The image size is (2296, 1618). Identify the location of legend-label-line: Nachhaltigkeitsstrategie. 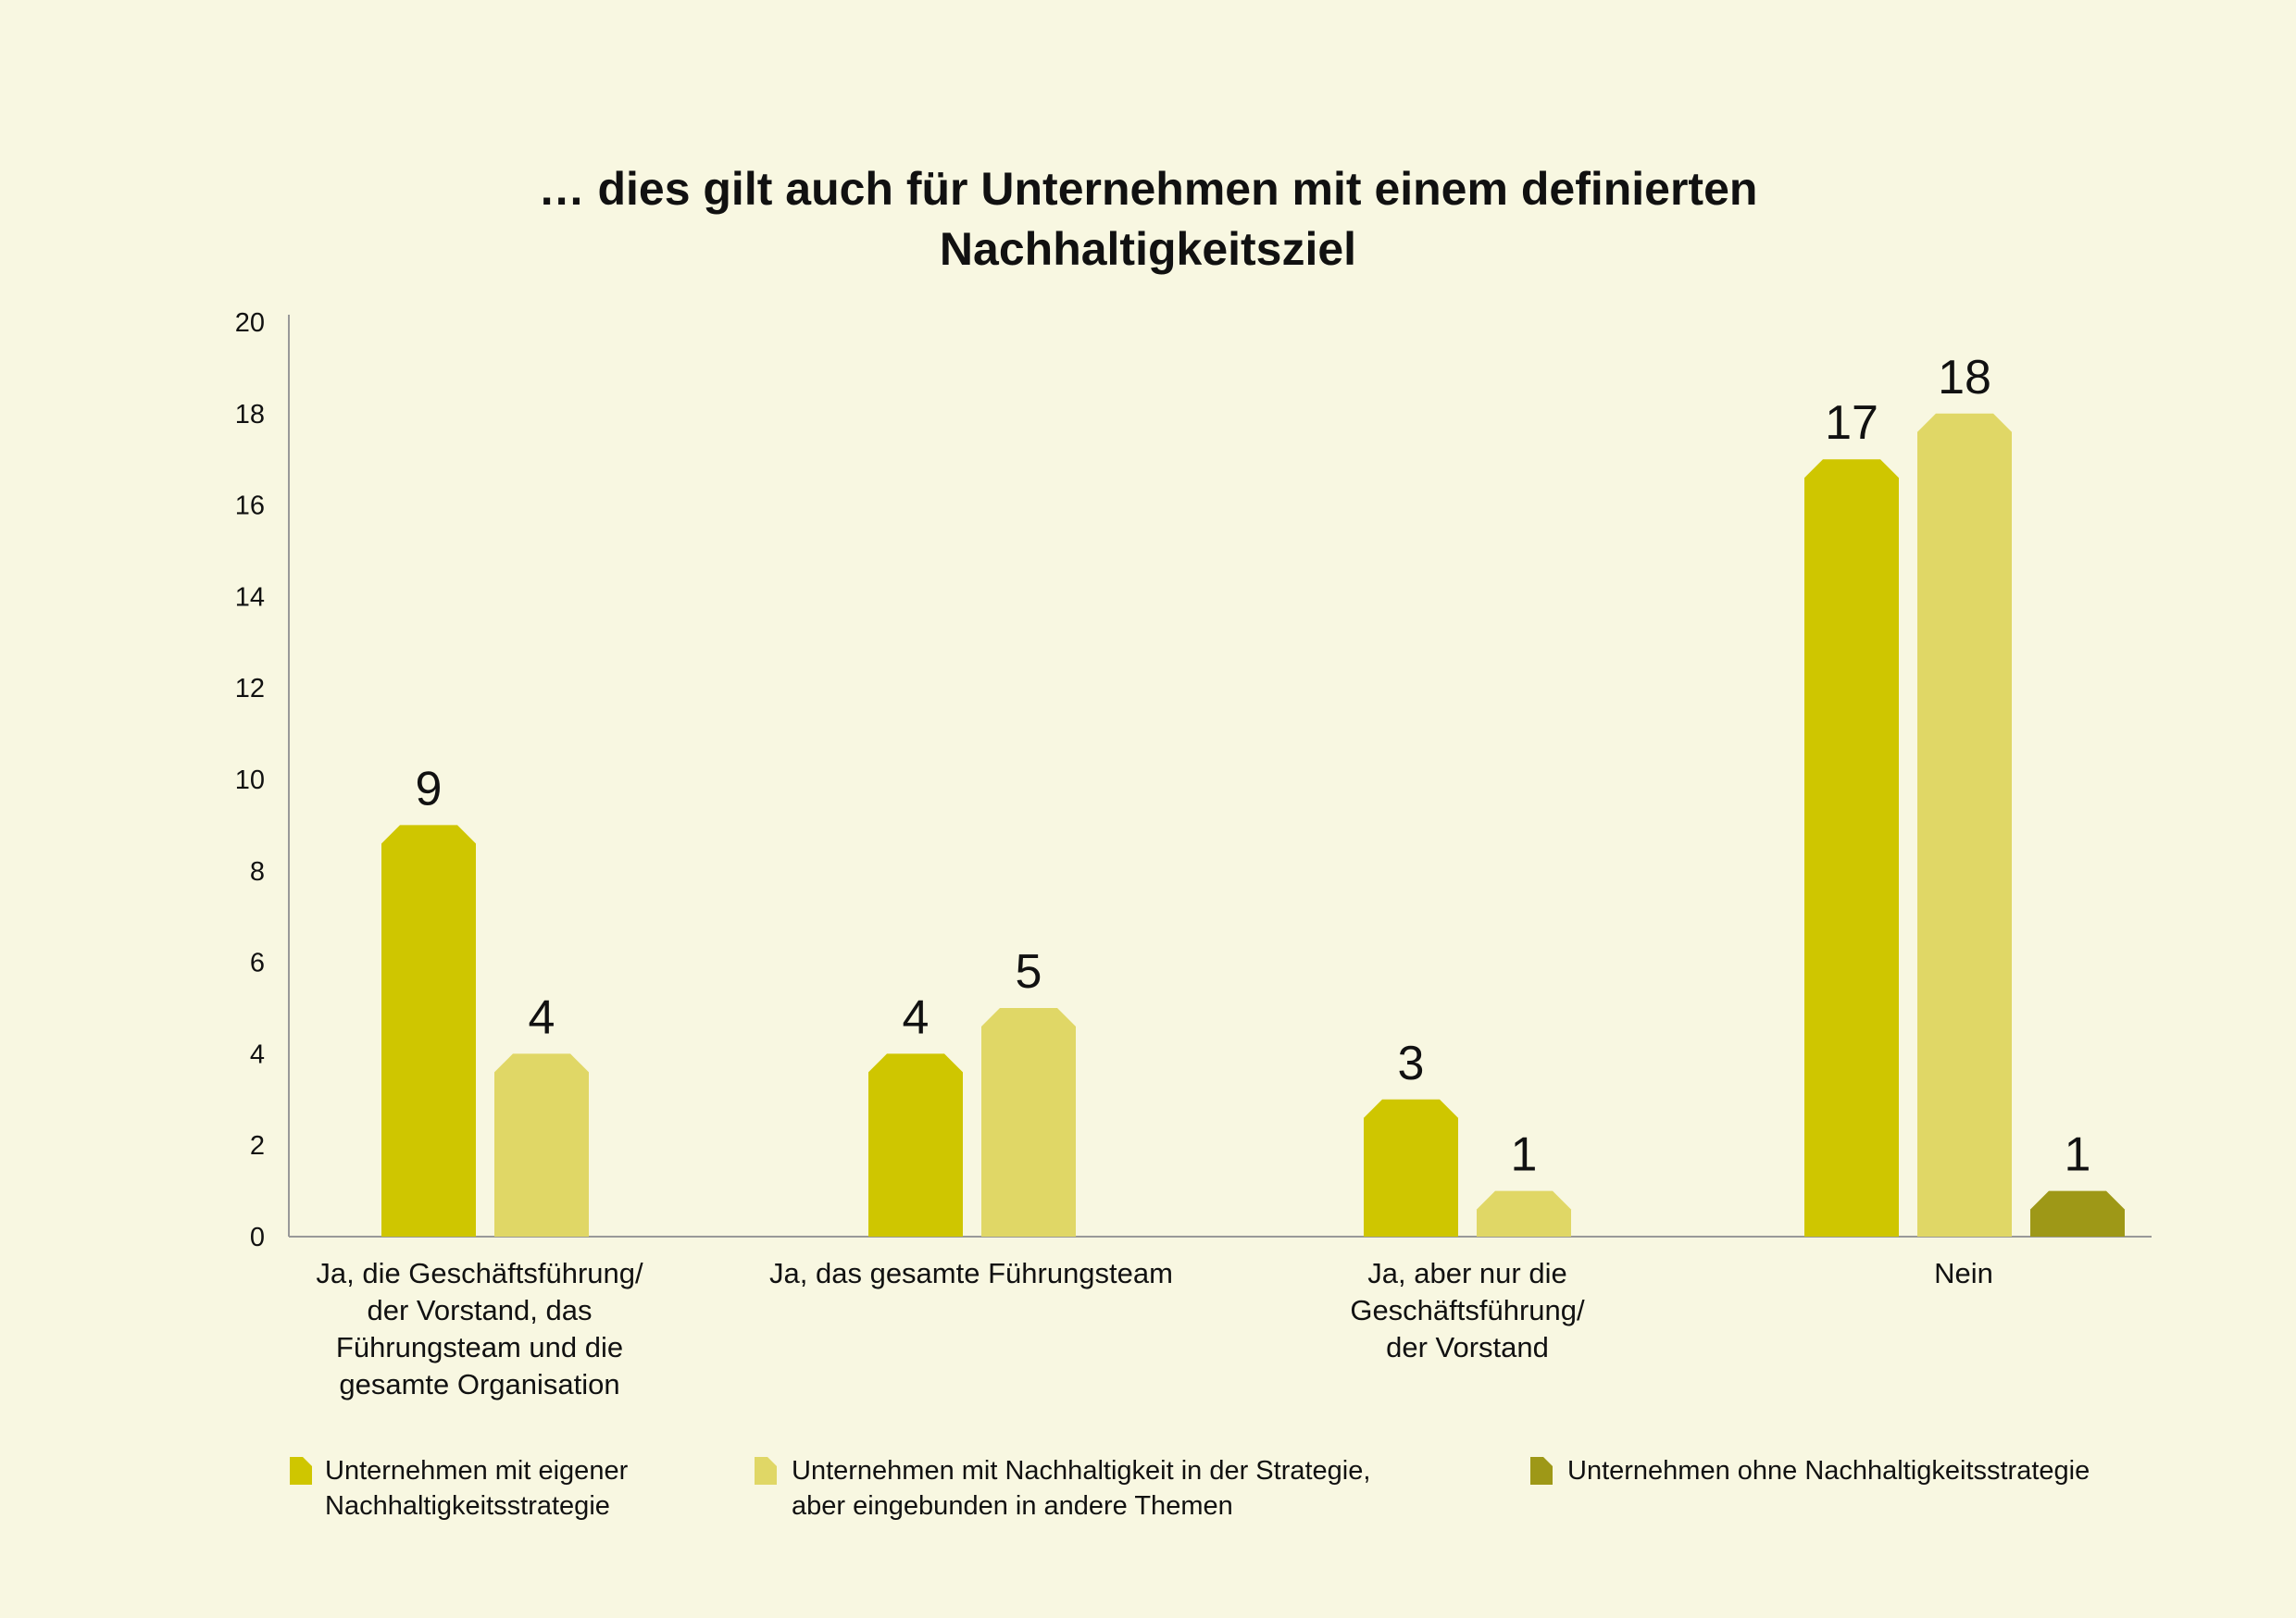
(467, 1506).